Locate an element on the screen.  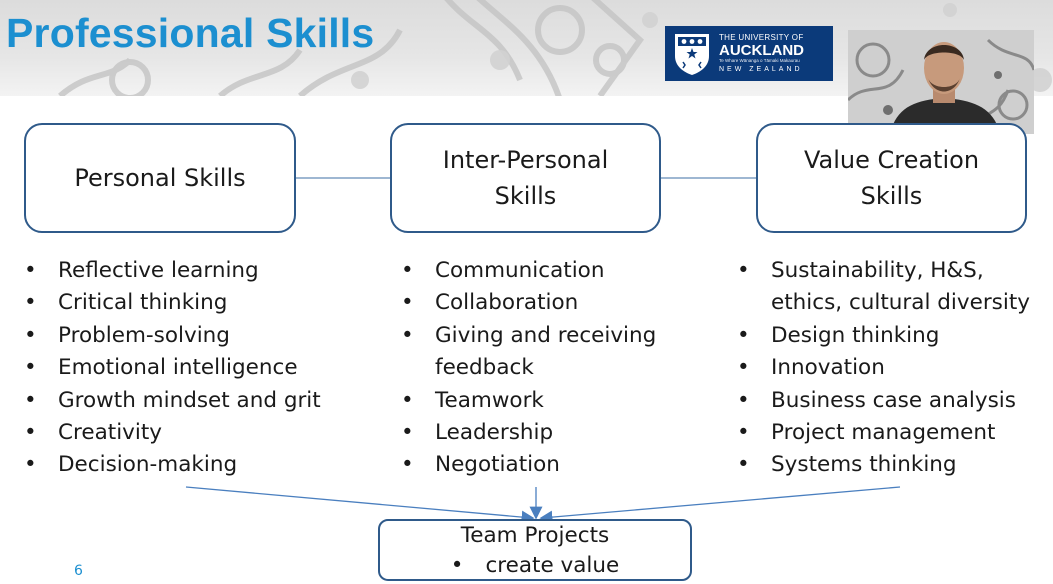
team-projects-box: Team Projects create value is located at coordinates (535, 550).